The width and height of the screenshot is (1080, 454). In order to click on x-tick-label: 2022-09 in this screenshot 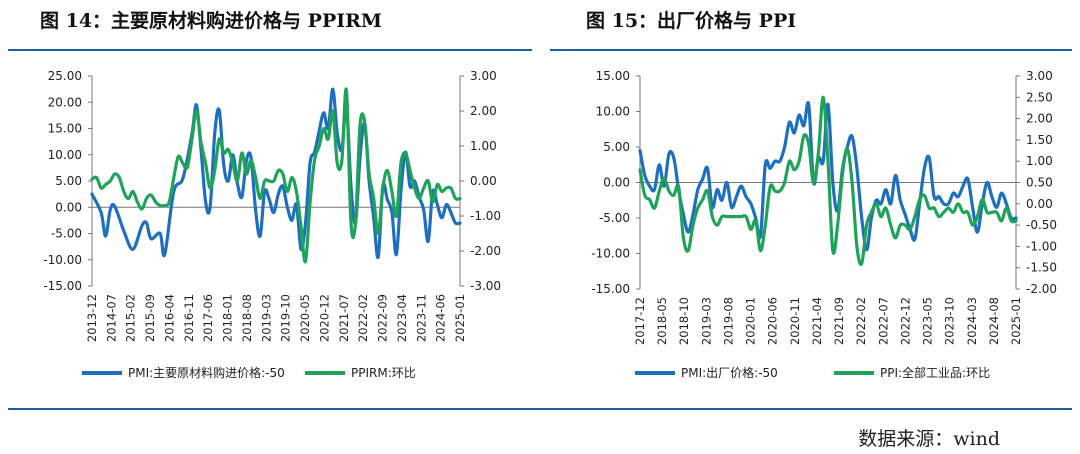, I will do `click(383, 318)`.